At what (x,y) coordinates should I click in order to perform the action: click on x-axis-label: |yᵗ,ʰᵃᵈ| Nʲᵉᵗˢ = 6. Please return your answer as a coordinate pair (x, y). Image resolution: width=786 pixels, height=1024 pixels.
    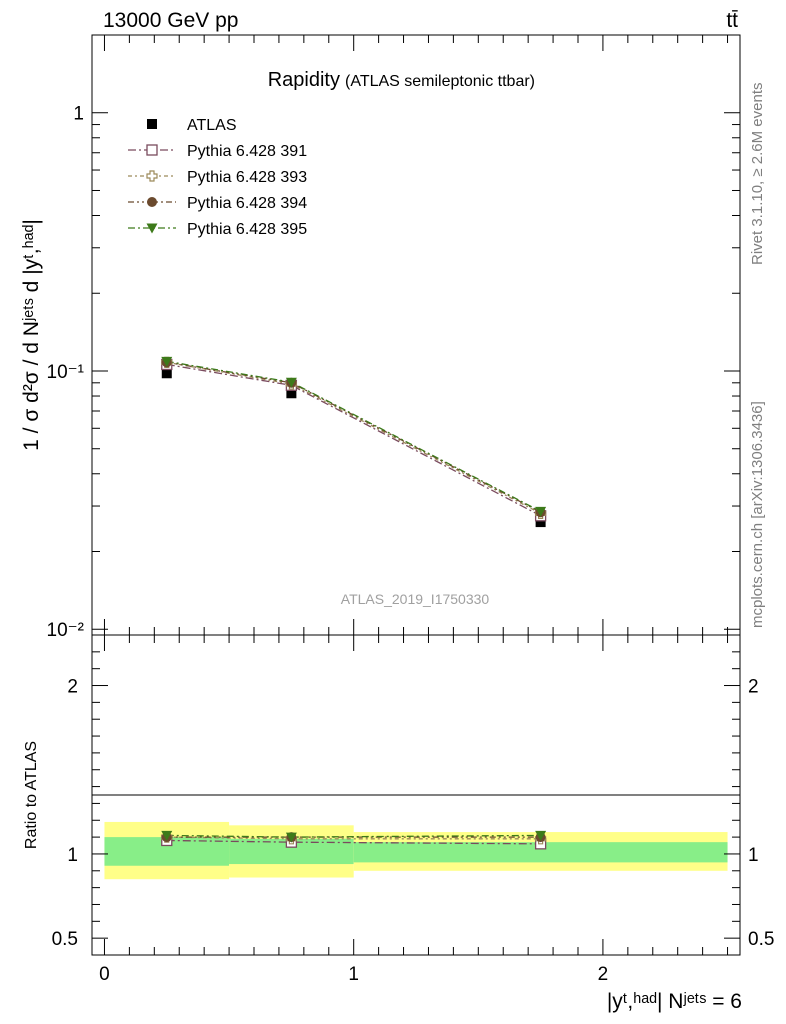
    Looking at the image, I should click on (674, 1001).